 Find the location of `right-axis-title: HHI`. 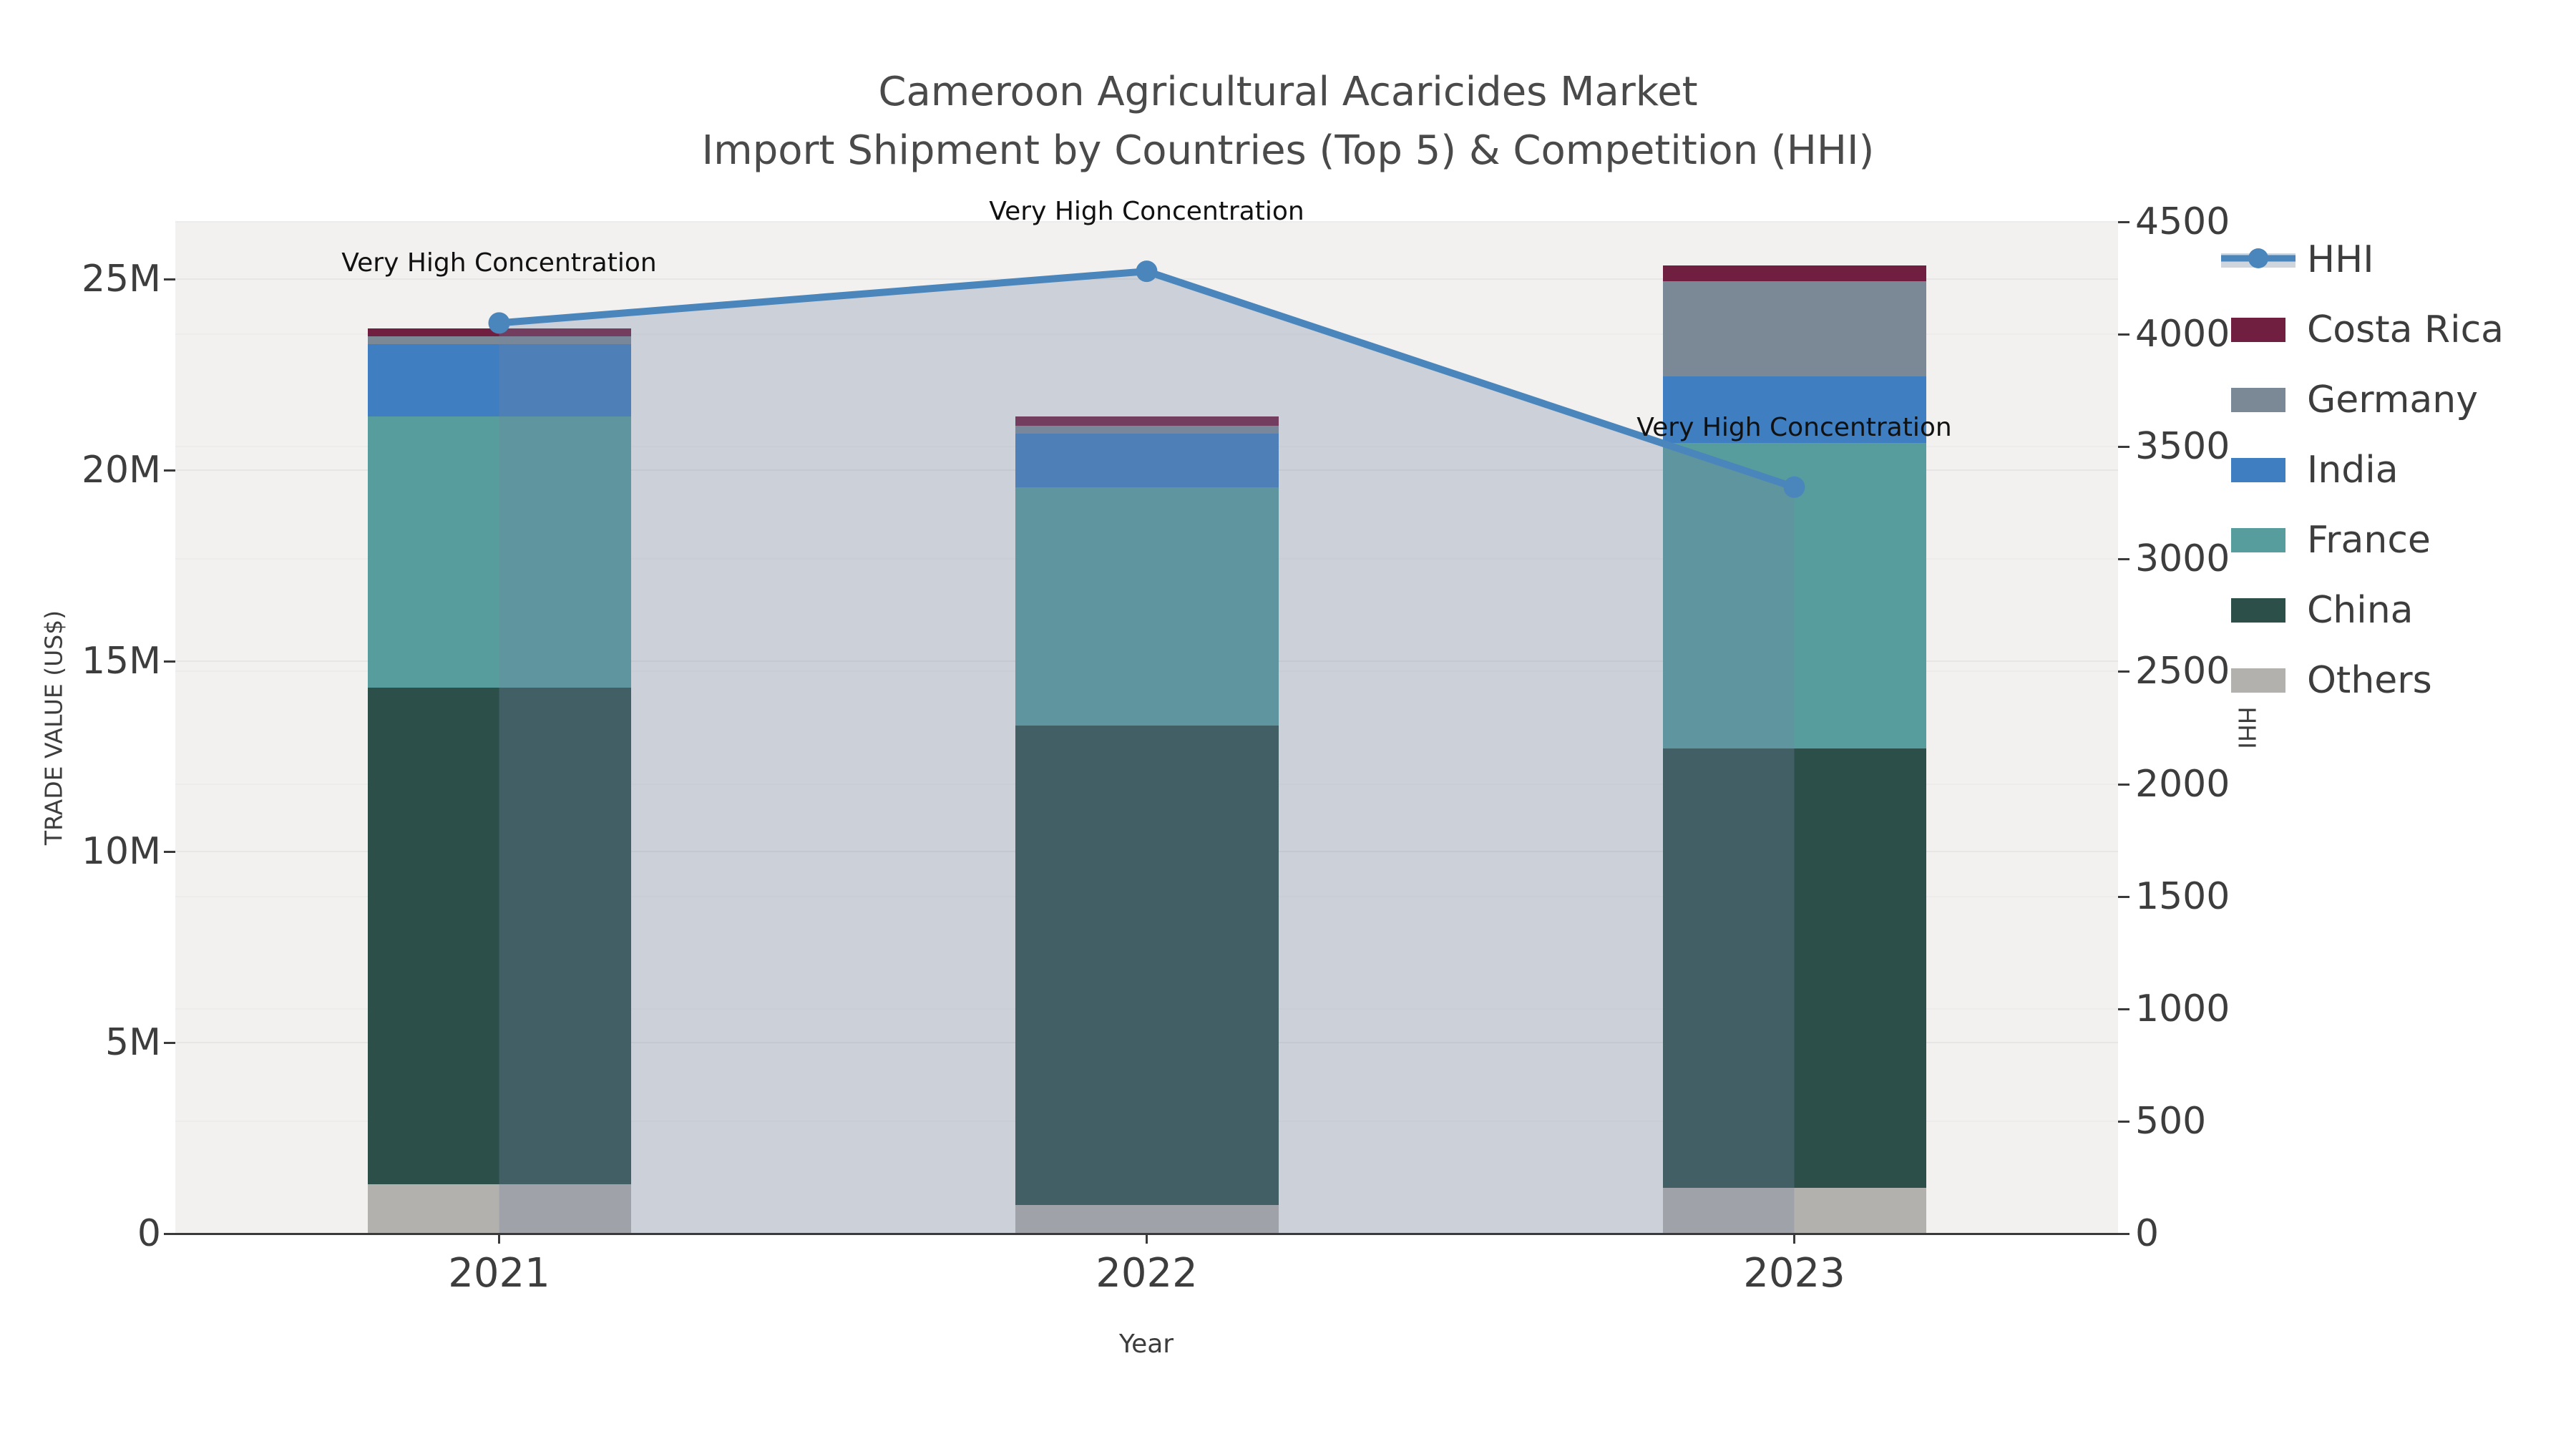

right-axis-title: HHI is located at coordinates (2247, 727).